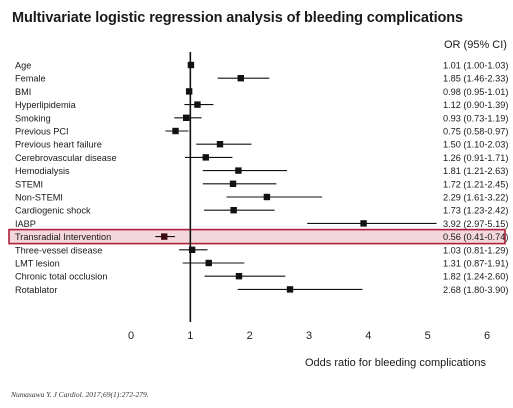 This screenshot has height=408, width=513. I want to click on or-marker-age, so click(191, 65).